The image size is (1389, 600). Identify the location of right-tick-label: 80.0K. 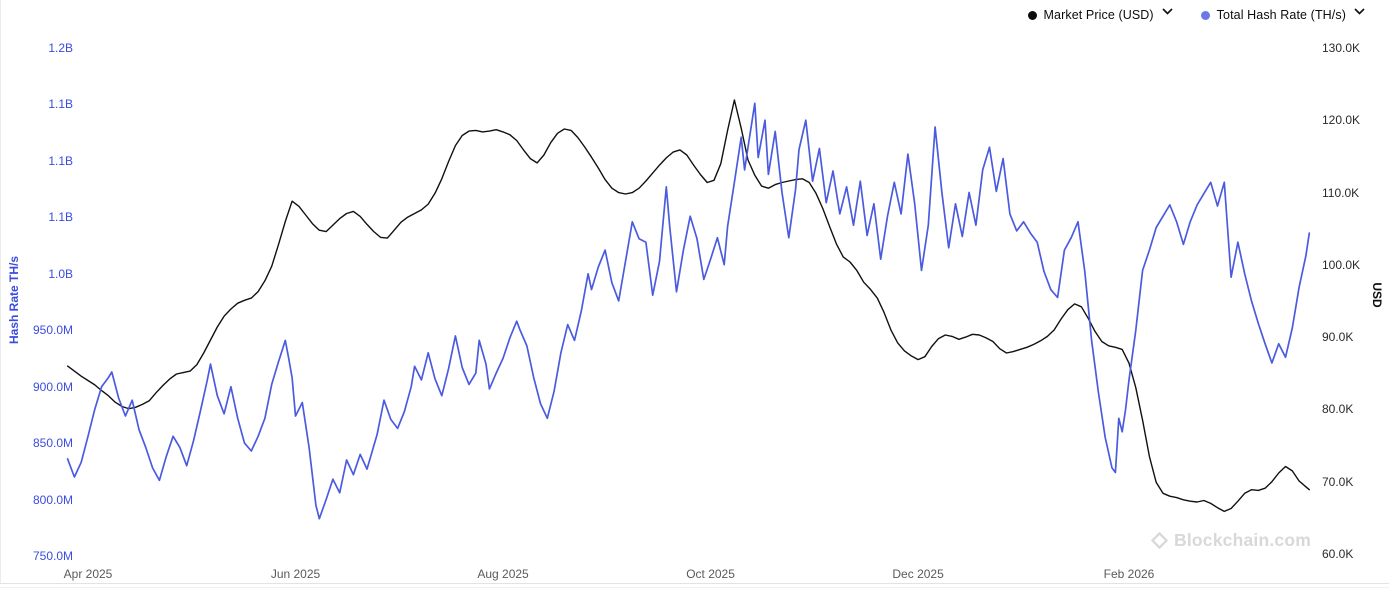
(1338, 409).